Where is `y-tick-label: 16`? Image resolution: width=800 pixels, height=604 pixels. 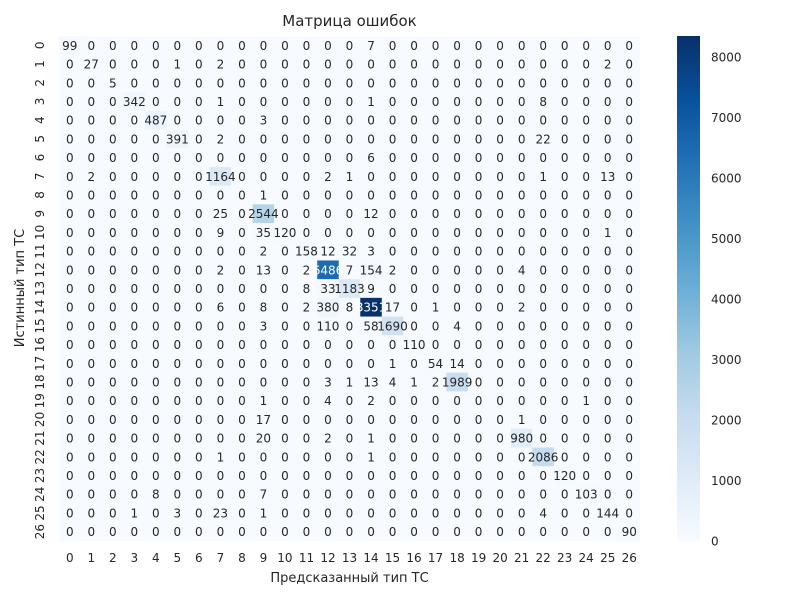
y-tick-label: 16 is located at coordinates (40, 344).